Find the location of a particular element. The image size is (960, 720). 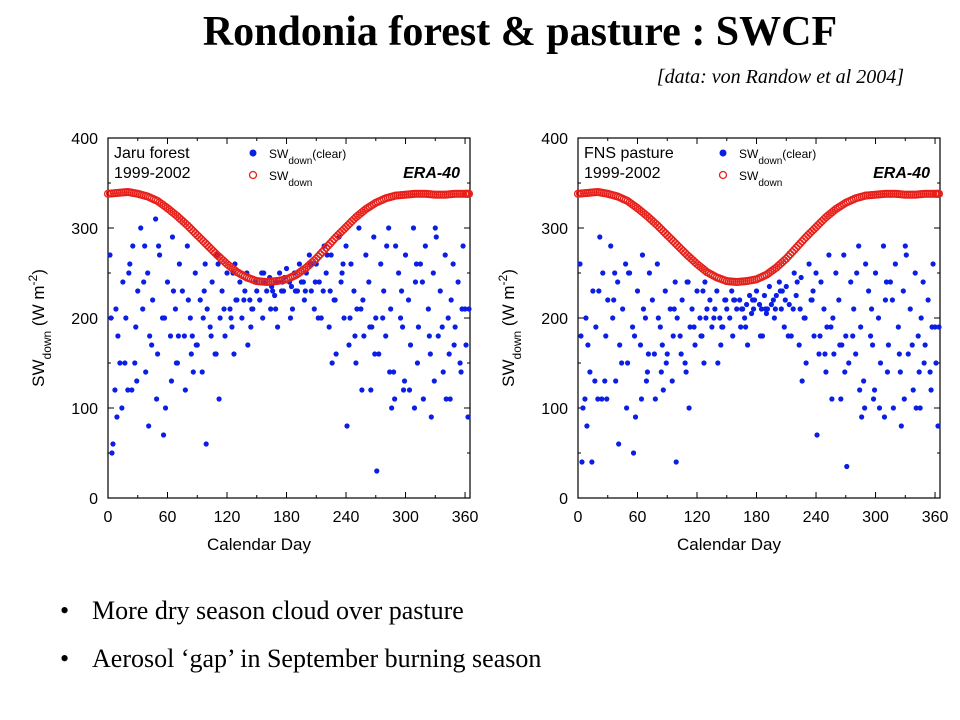

x-tick-label: 0 is located at coordinates (578, 517).